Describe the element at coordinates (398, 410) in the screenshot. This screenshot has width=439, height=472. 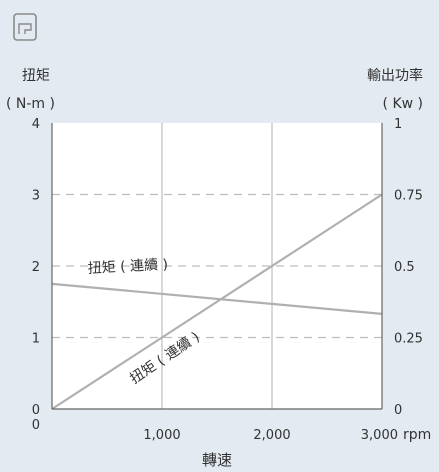
I see `right-tick-label: 0` at that location.